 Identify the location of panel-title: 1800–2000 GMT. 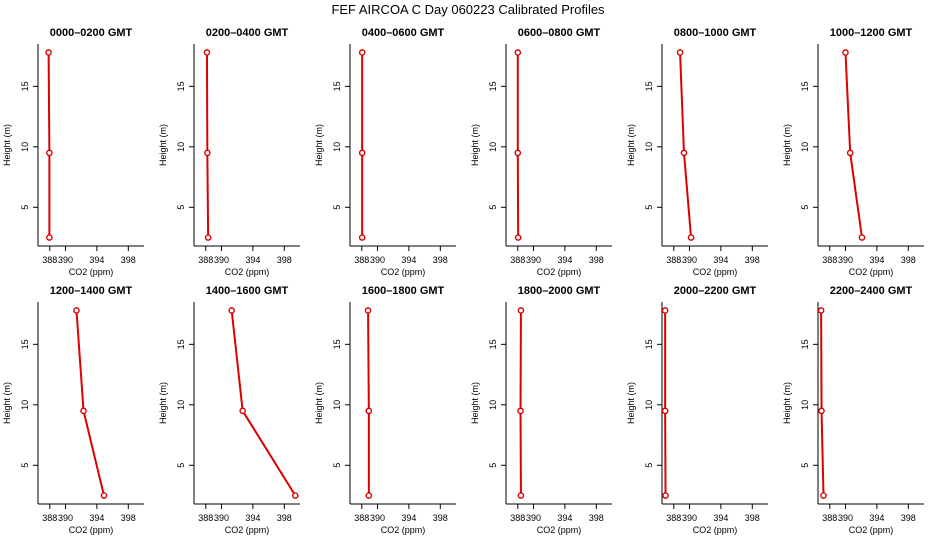
(559, 291).